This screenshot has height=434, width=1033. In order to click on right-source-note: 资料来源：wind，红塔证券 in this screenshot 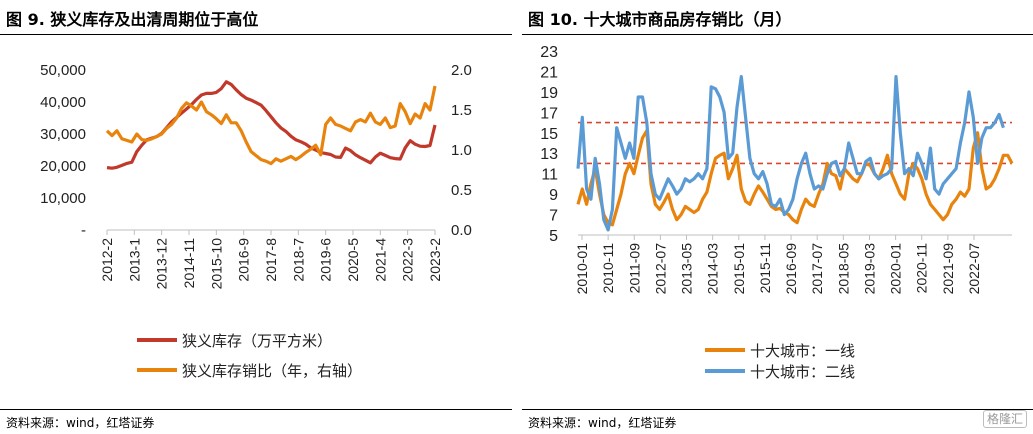, I will do `click(602, 423)`.